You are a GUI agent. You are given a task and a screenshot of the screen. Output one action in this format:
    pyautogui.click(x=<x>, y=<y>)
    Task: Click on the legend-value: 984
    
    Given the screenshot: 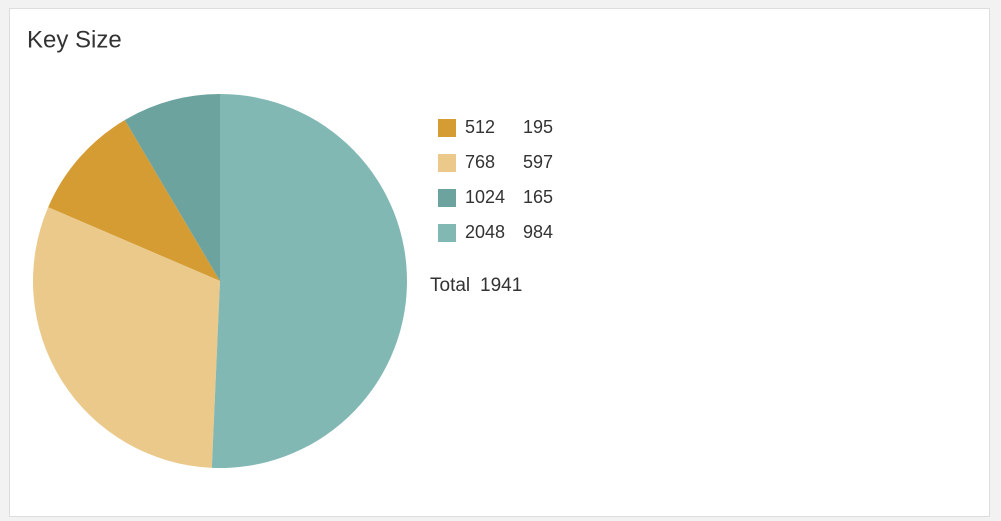 What is the action you would take?
    pyautogui.click(x=538, y=232)
    